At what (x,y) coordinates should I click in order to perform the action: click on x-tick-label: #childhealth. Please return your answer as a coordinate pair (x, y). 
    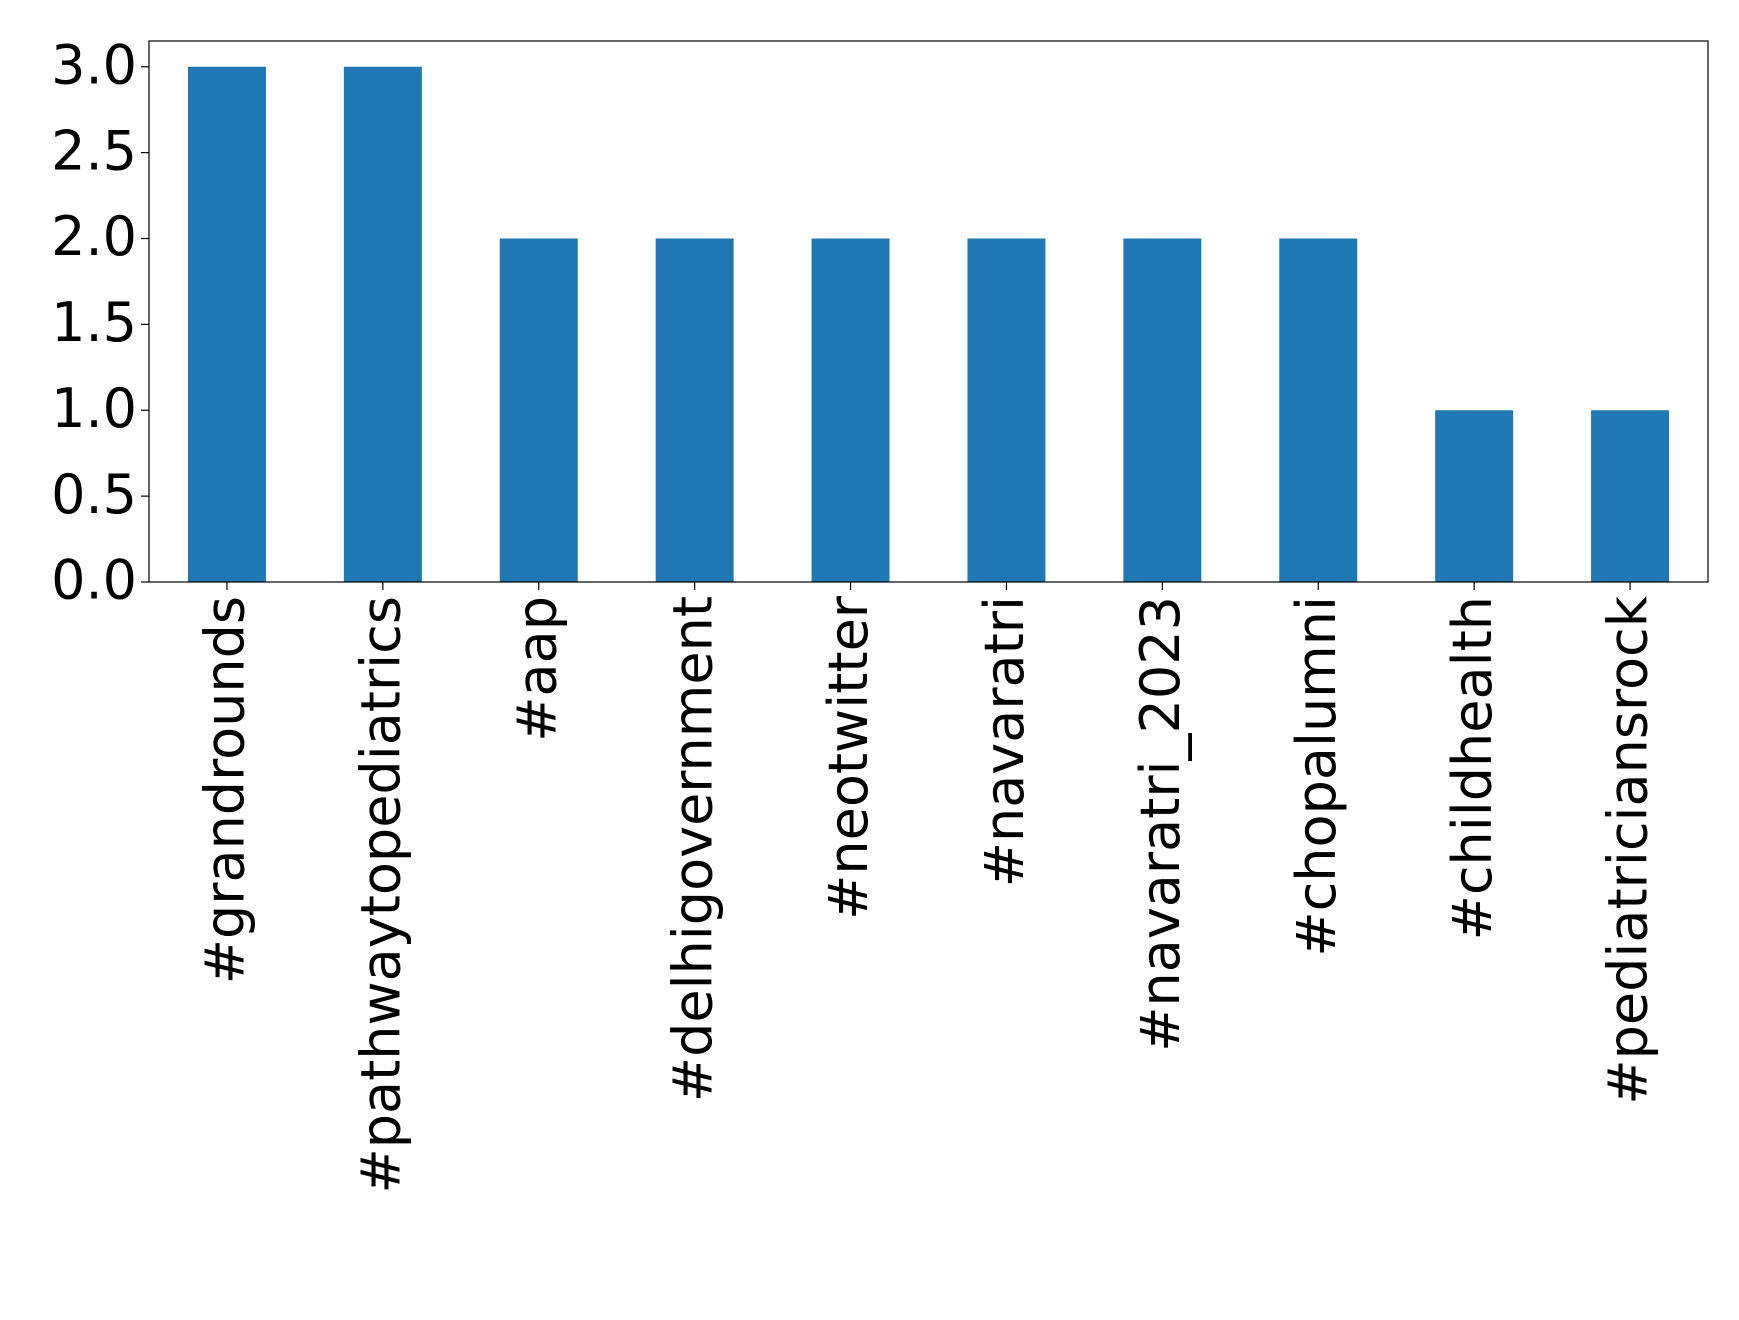
    Looking at the image, I should click on (1472, 768).